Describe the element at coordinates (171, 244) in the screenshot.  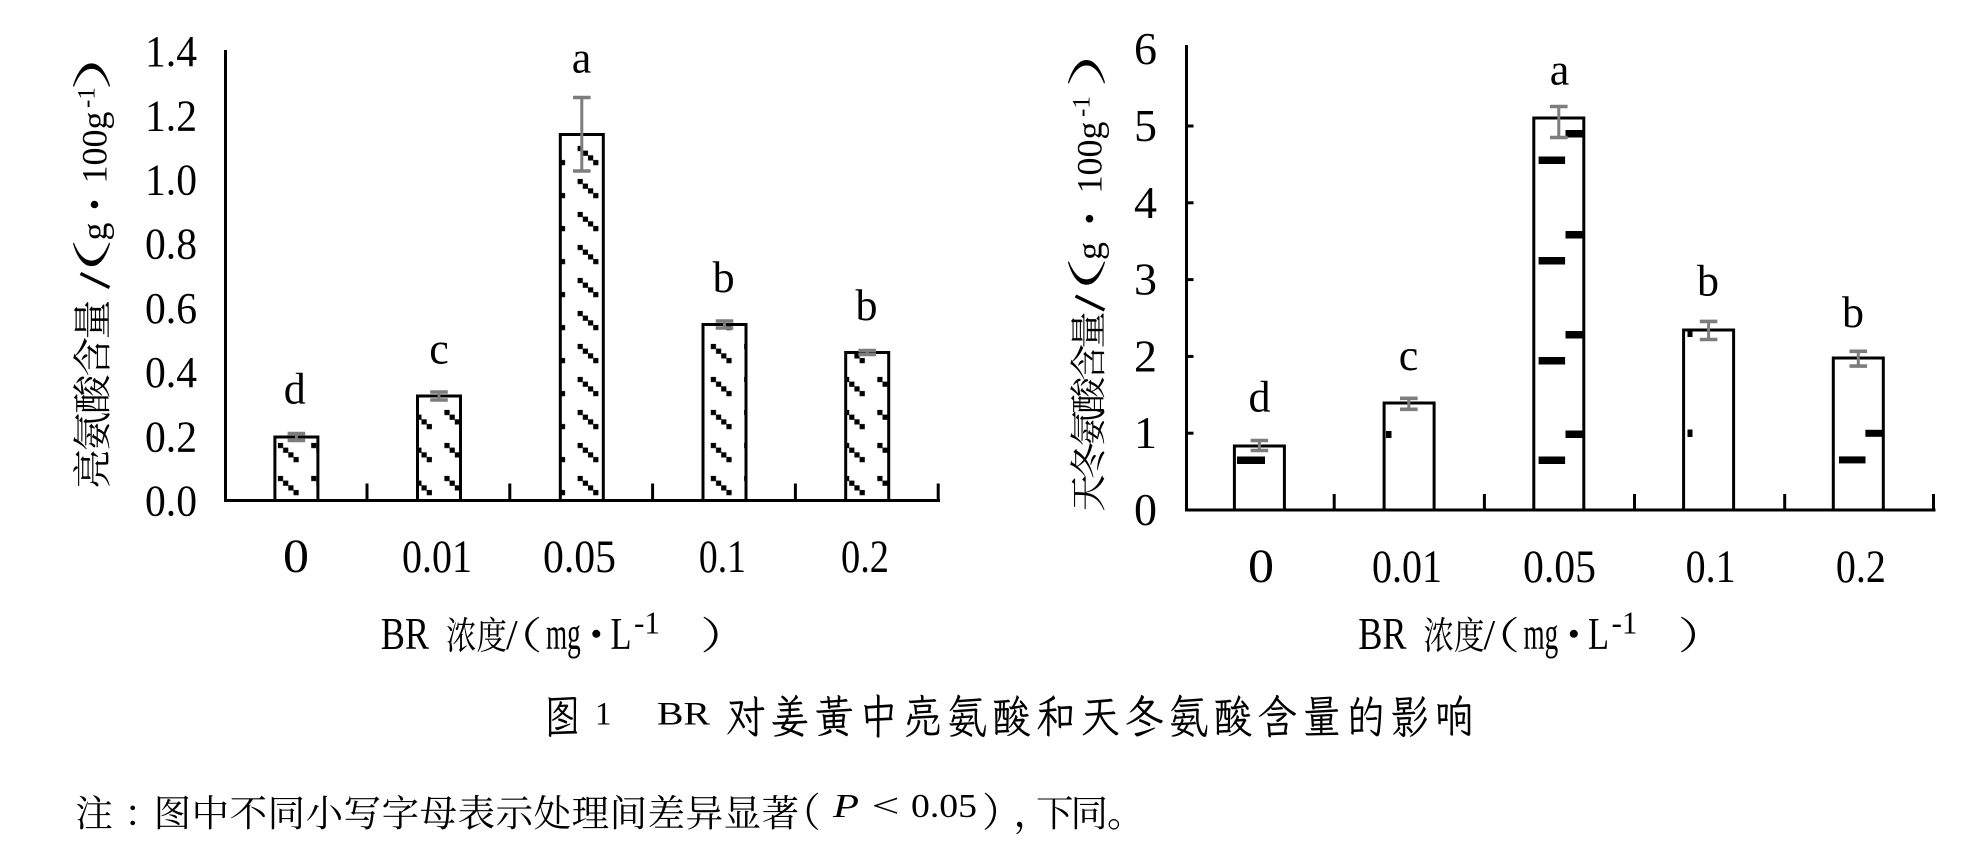
I see `svg-text: 0.8` at that location.